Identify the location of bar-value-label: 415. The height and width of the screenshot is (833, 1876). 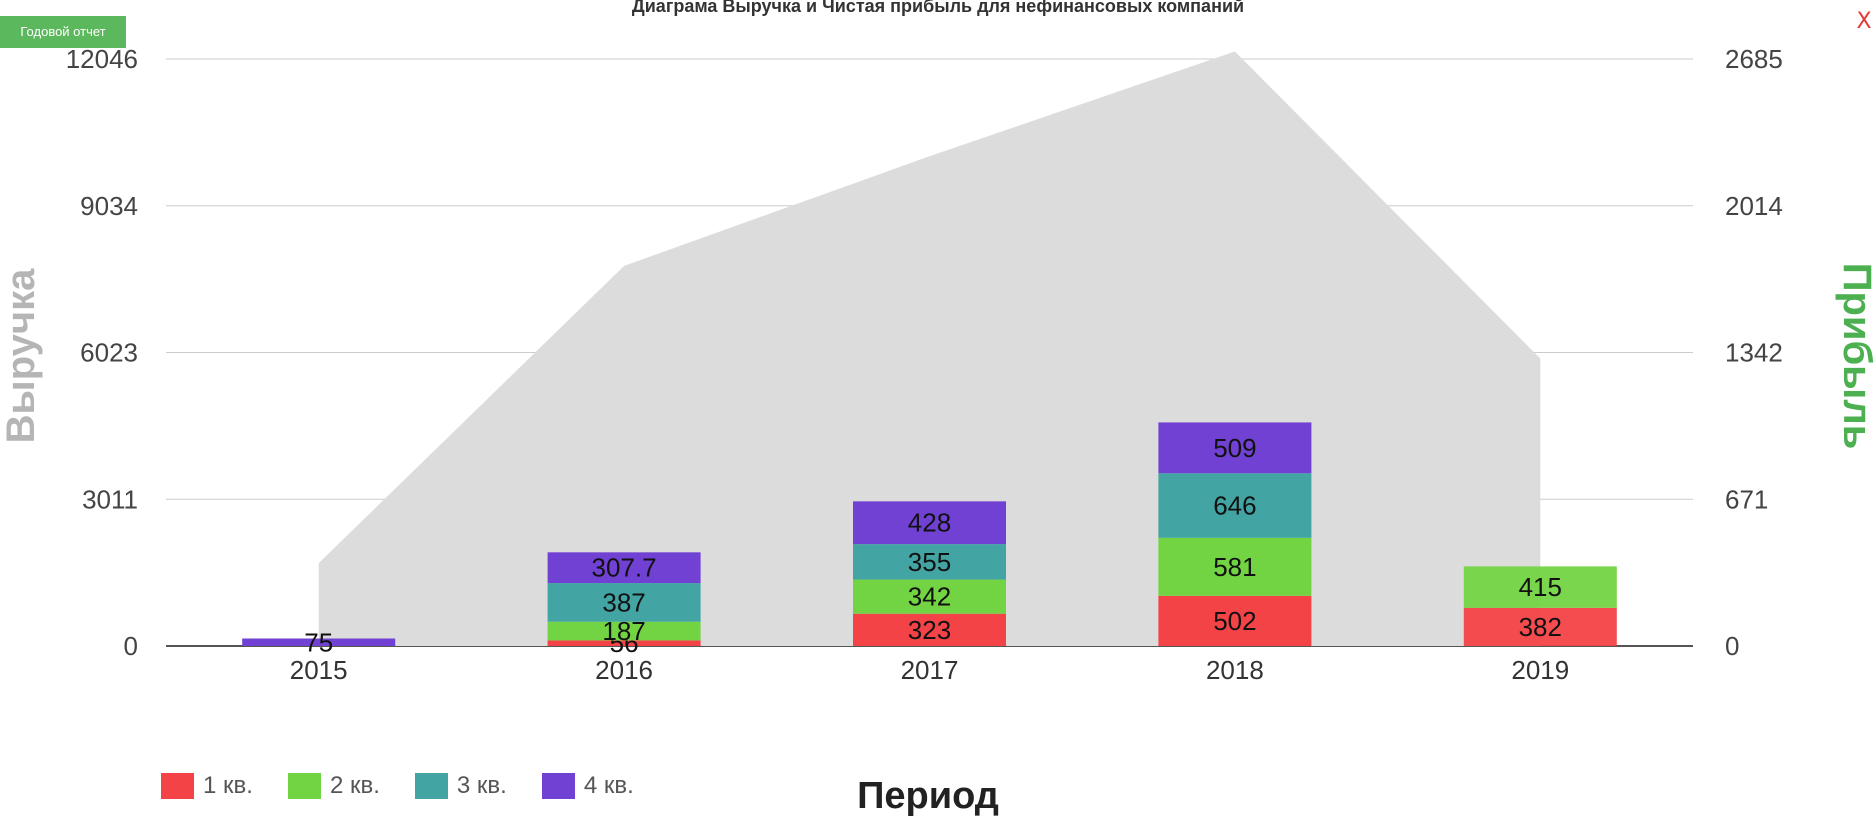
(1540, 587).